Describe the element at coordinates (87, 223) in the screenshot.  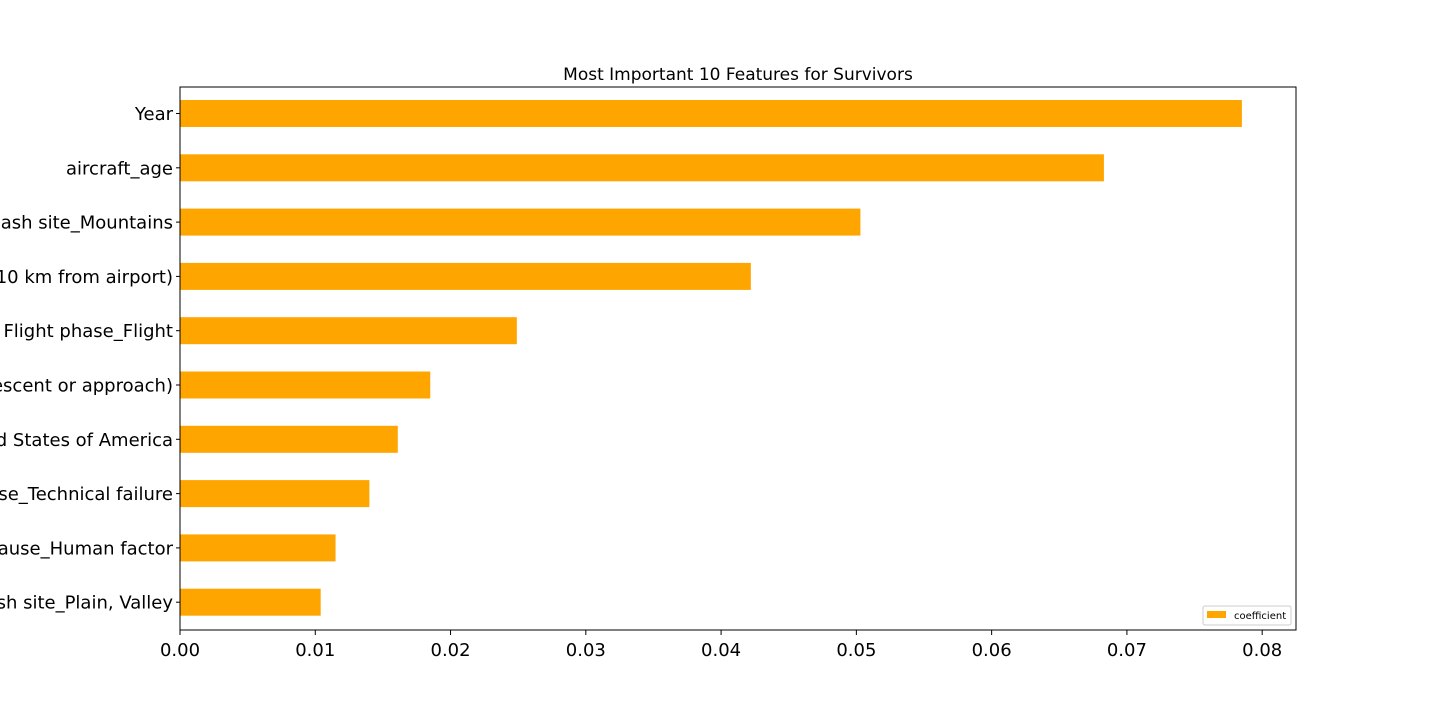
I see `y-tick-label-3: ash site_Mountains` at that location.